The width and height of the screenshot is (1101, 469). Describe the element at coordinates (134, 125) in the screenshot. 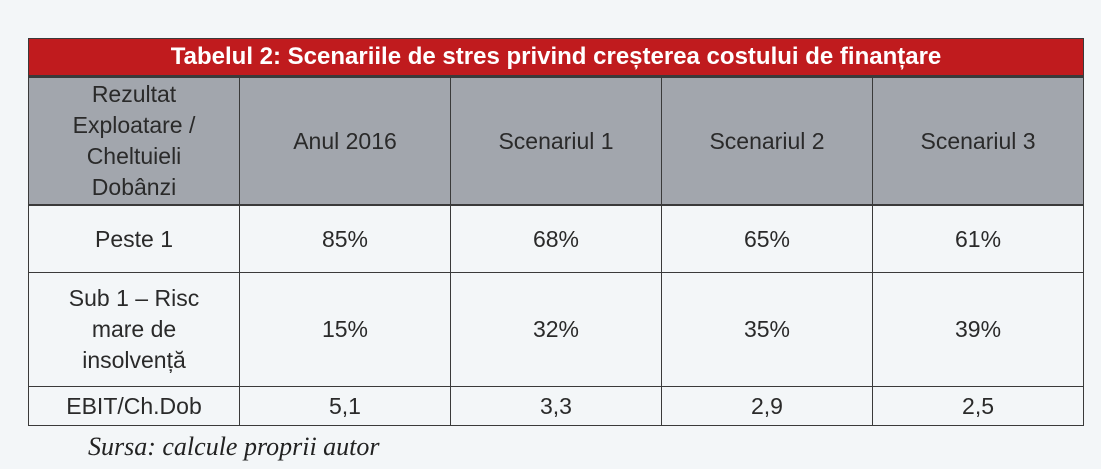

I see `header-first-col-line: Exploatare /` at that location.